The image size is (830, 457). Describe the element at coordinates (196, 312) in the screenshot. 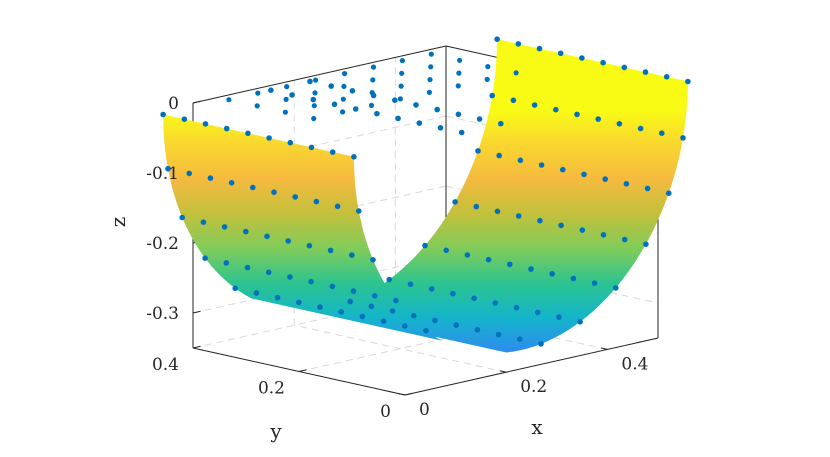

I see `z-tick-mark` at that location.